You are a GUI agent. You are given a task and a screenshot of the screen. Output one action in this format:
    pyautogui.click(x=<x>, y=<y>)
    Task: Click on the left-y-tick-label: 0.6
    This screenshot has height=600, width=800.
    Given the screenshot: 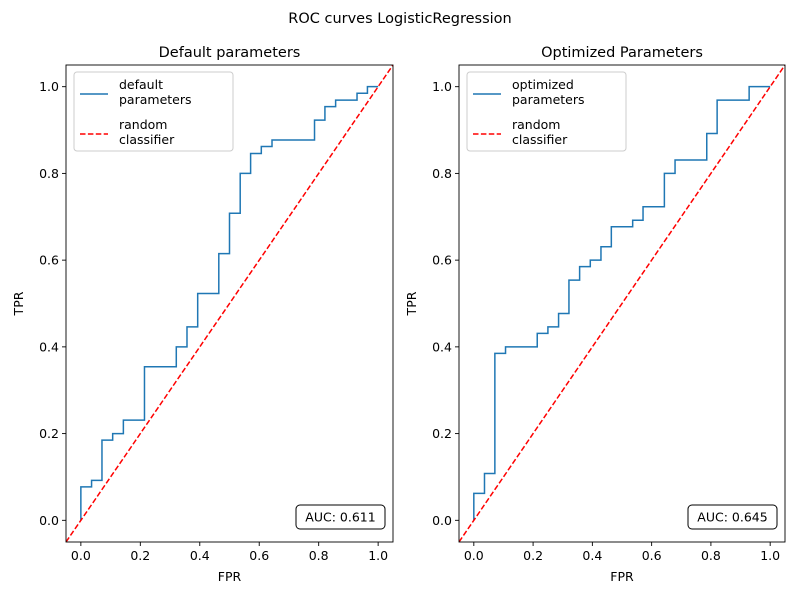 What is the action you would take?
    pyautogui.click(x=49, y=260)
    